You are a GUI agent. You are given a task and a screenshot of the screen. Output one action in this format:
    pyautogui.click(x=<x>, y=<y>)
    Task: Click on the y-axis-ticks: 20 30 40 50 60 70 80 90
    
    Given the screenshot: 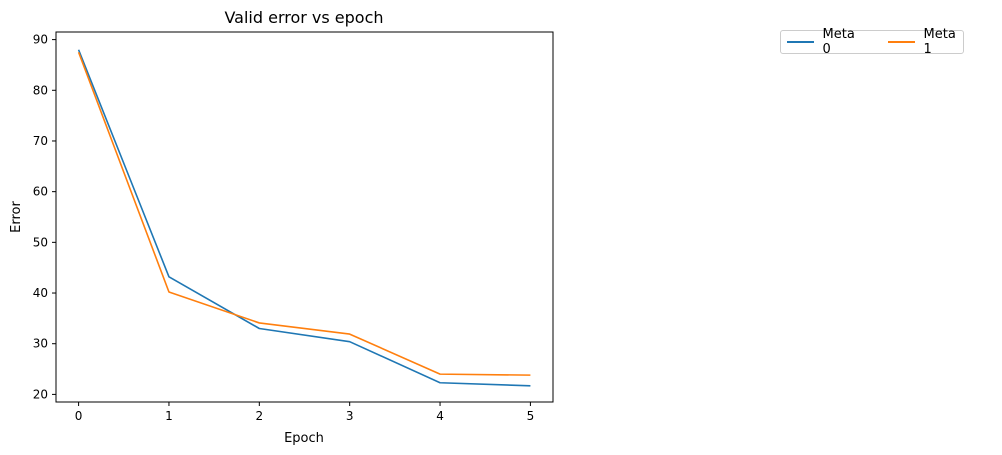 What is the action you would take?
    pyautogui.click(x=44, y=217)
    